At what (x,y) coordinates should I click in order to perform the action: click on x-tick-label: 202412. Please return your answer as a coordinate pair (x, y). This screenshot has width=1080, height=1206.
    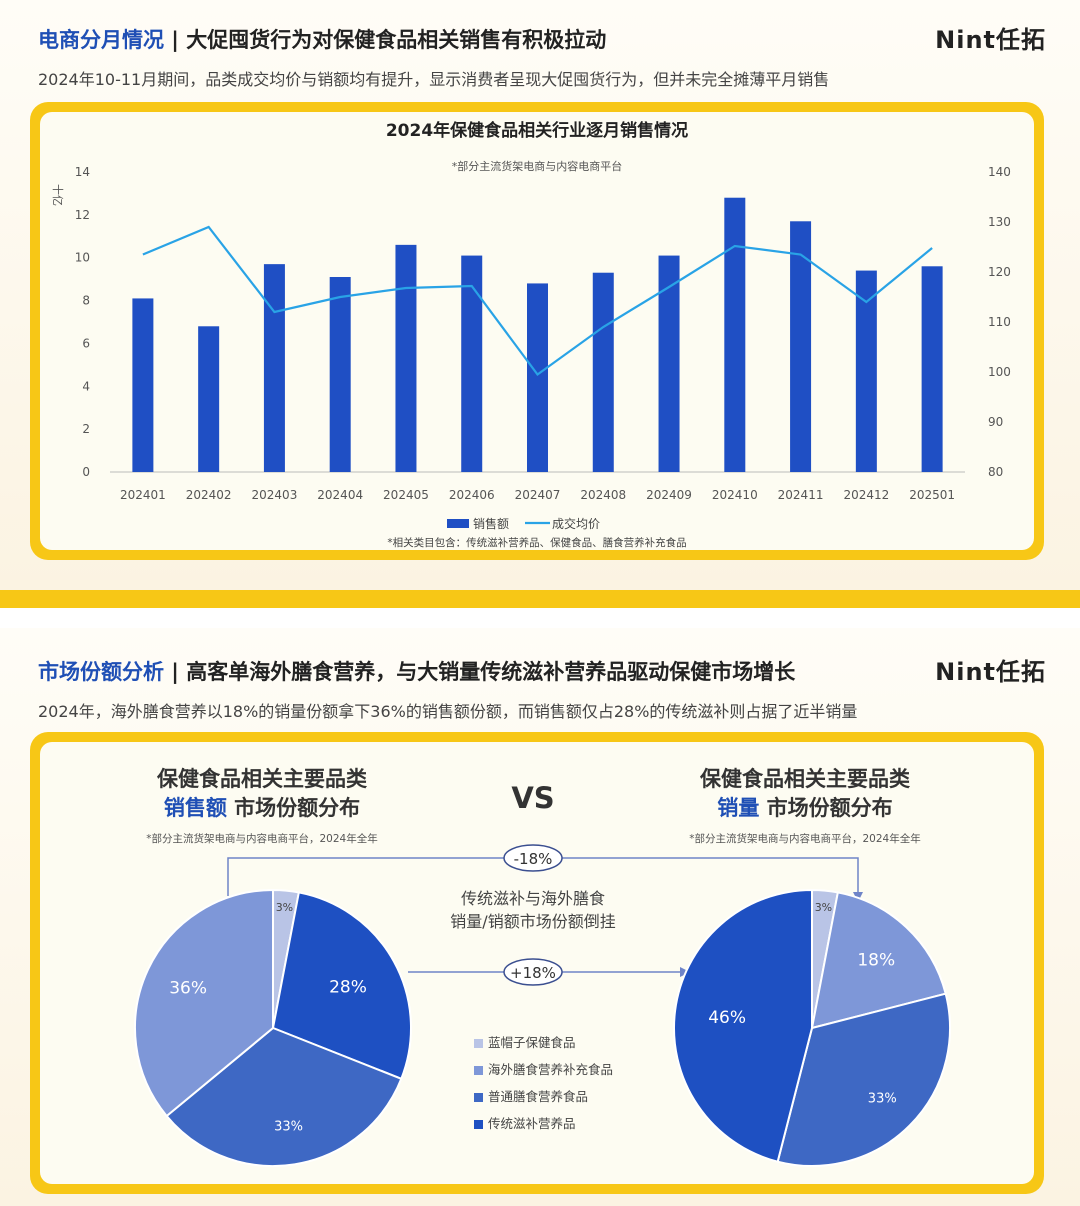
    Looking at the image, I should click on (866, 495).